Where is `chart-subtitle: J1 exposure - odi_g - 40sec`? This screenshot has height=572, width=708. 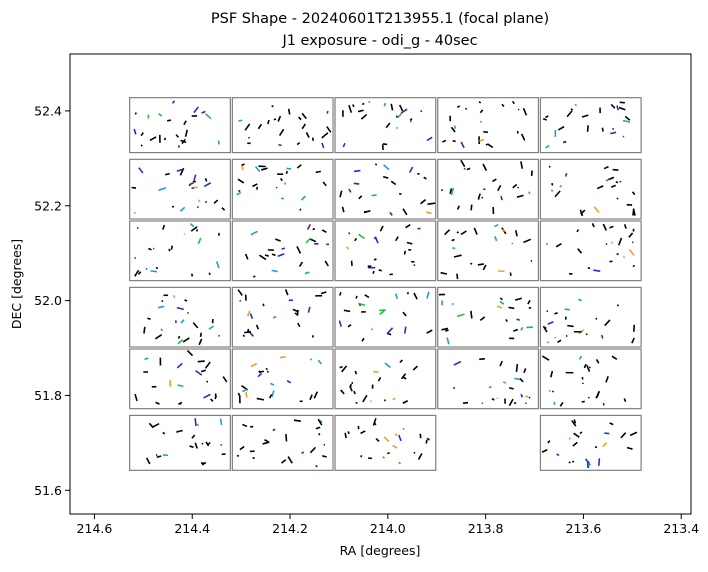
chart-subtitle: J1 exposure - odi_g - 40sec is located at coordinates (379, 41).